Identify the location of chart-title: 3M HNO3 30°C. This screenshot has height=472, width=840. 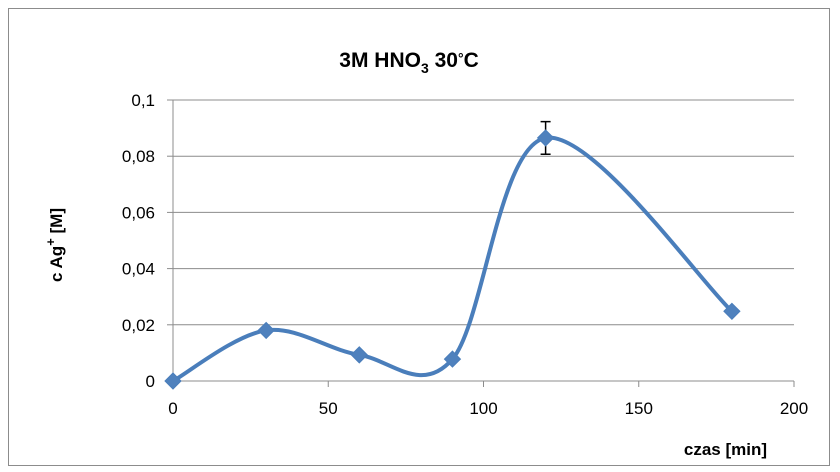
(408, 62).